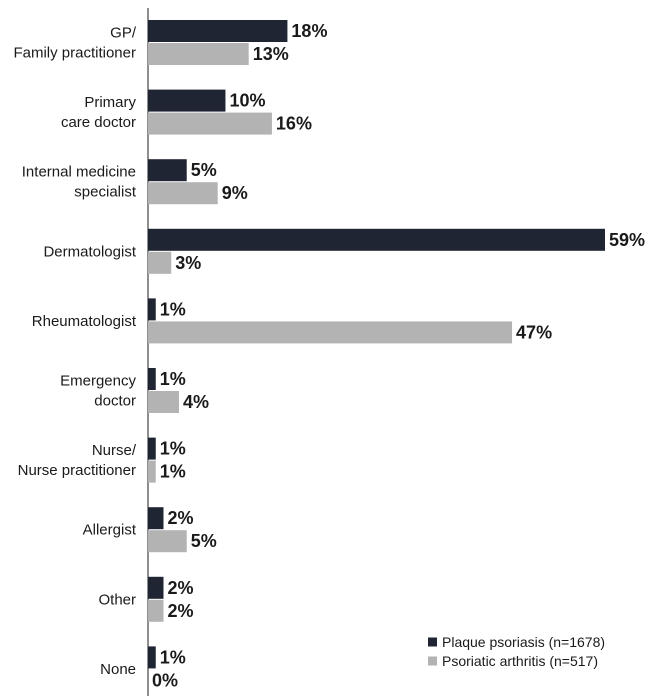 The width and height of the screenshot is (651, 696). I want to click on value-label-psoriatic-arthritis: 2%, so click(180, 611).